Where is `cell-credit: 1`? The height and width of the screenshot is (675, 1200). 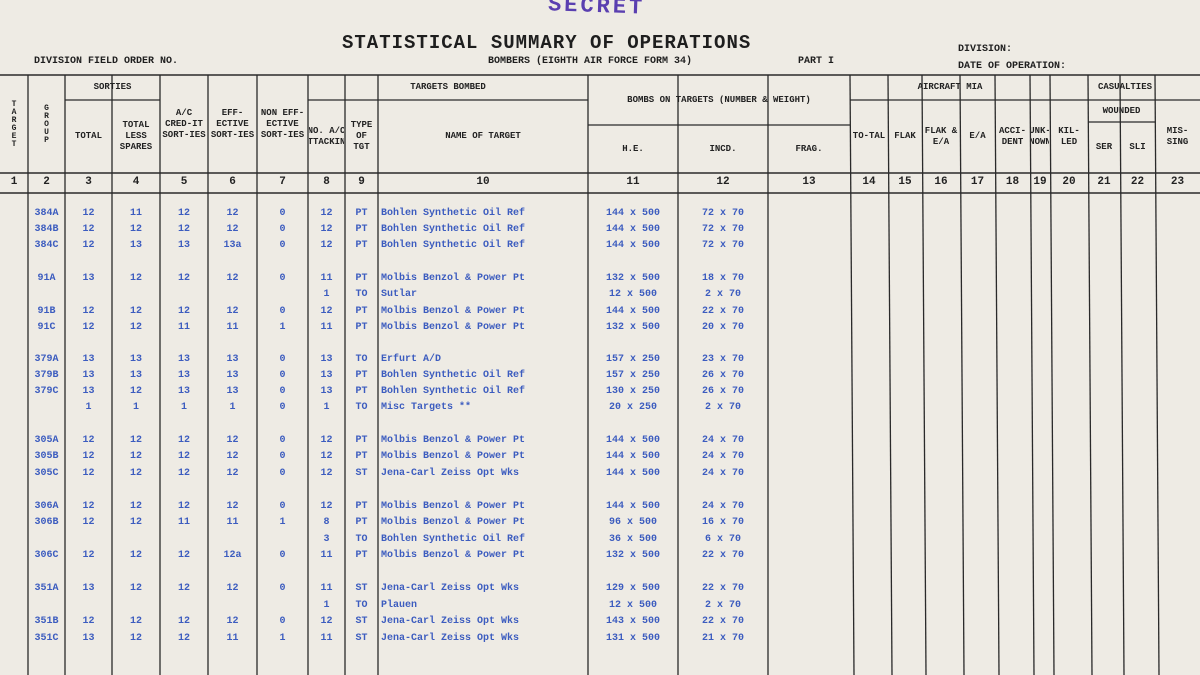
cell-credit: 1 is located at coordinates (183, 407).